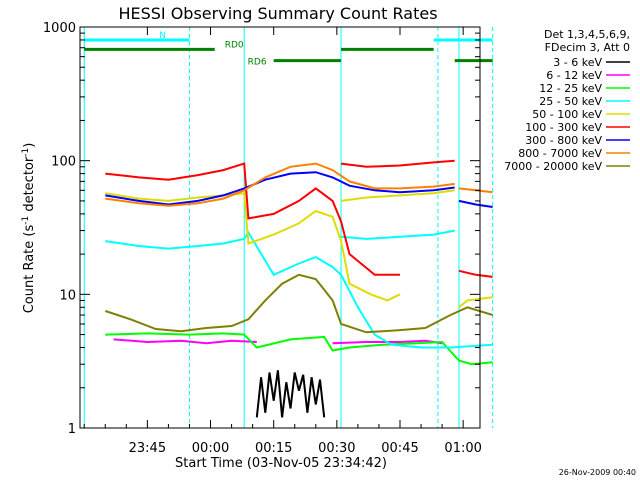 The width and height of the screenshot is (640, 480). Describe the element at coordinates (563, 127) in the screenshot. I see `legend-entry-label: 100 - 300 keV` at that location.